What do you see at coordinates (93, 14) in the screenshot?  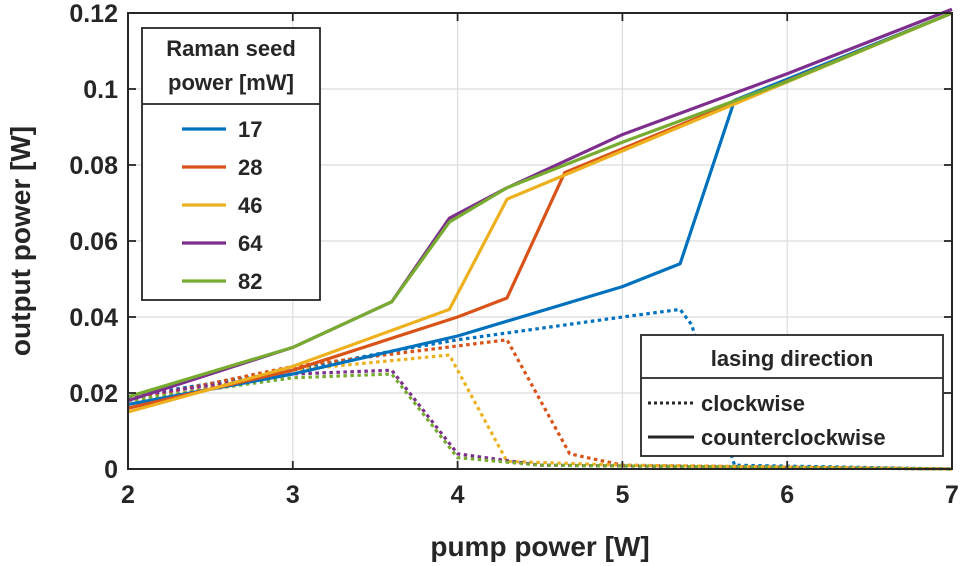 I see `y-tick-label: 0.12` at bounding box center [93, 14].